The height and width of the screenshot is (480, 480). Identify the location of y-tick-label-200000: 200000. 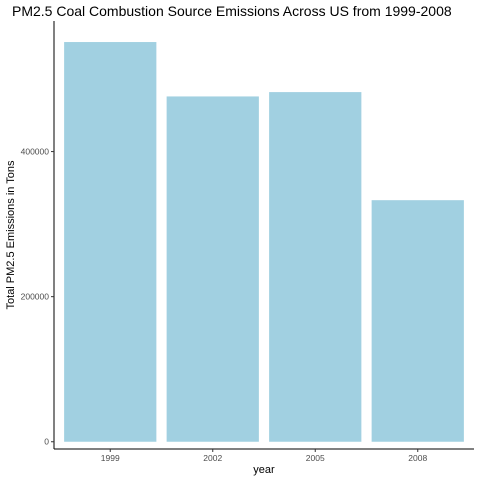
(35, 297).